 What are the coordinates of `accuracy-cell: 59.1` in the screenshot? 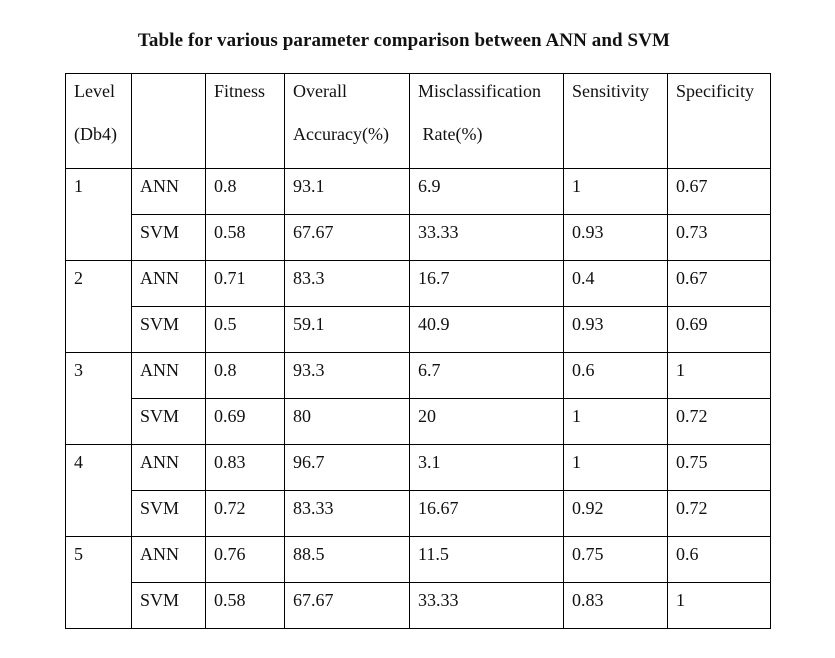 It's located at (347, 329).